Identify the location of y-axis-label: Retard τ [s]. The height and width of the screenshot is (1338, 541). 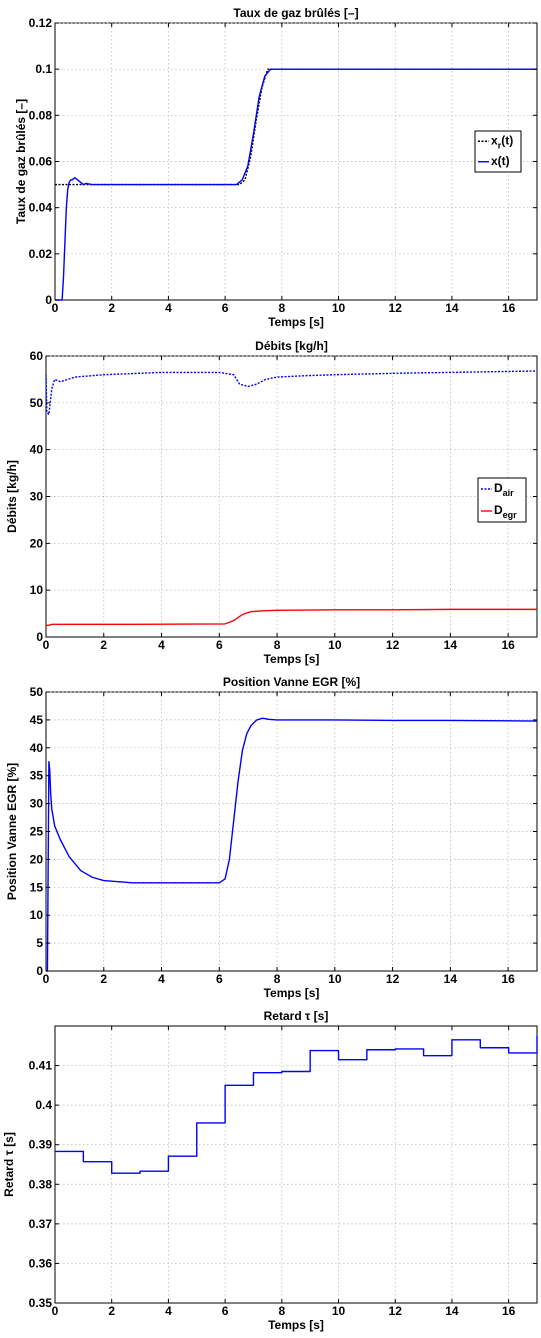
(9, 1164).